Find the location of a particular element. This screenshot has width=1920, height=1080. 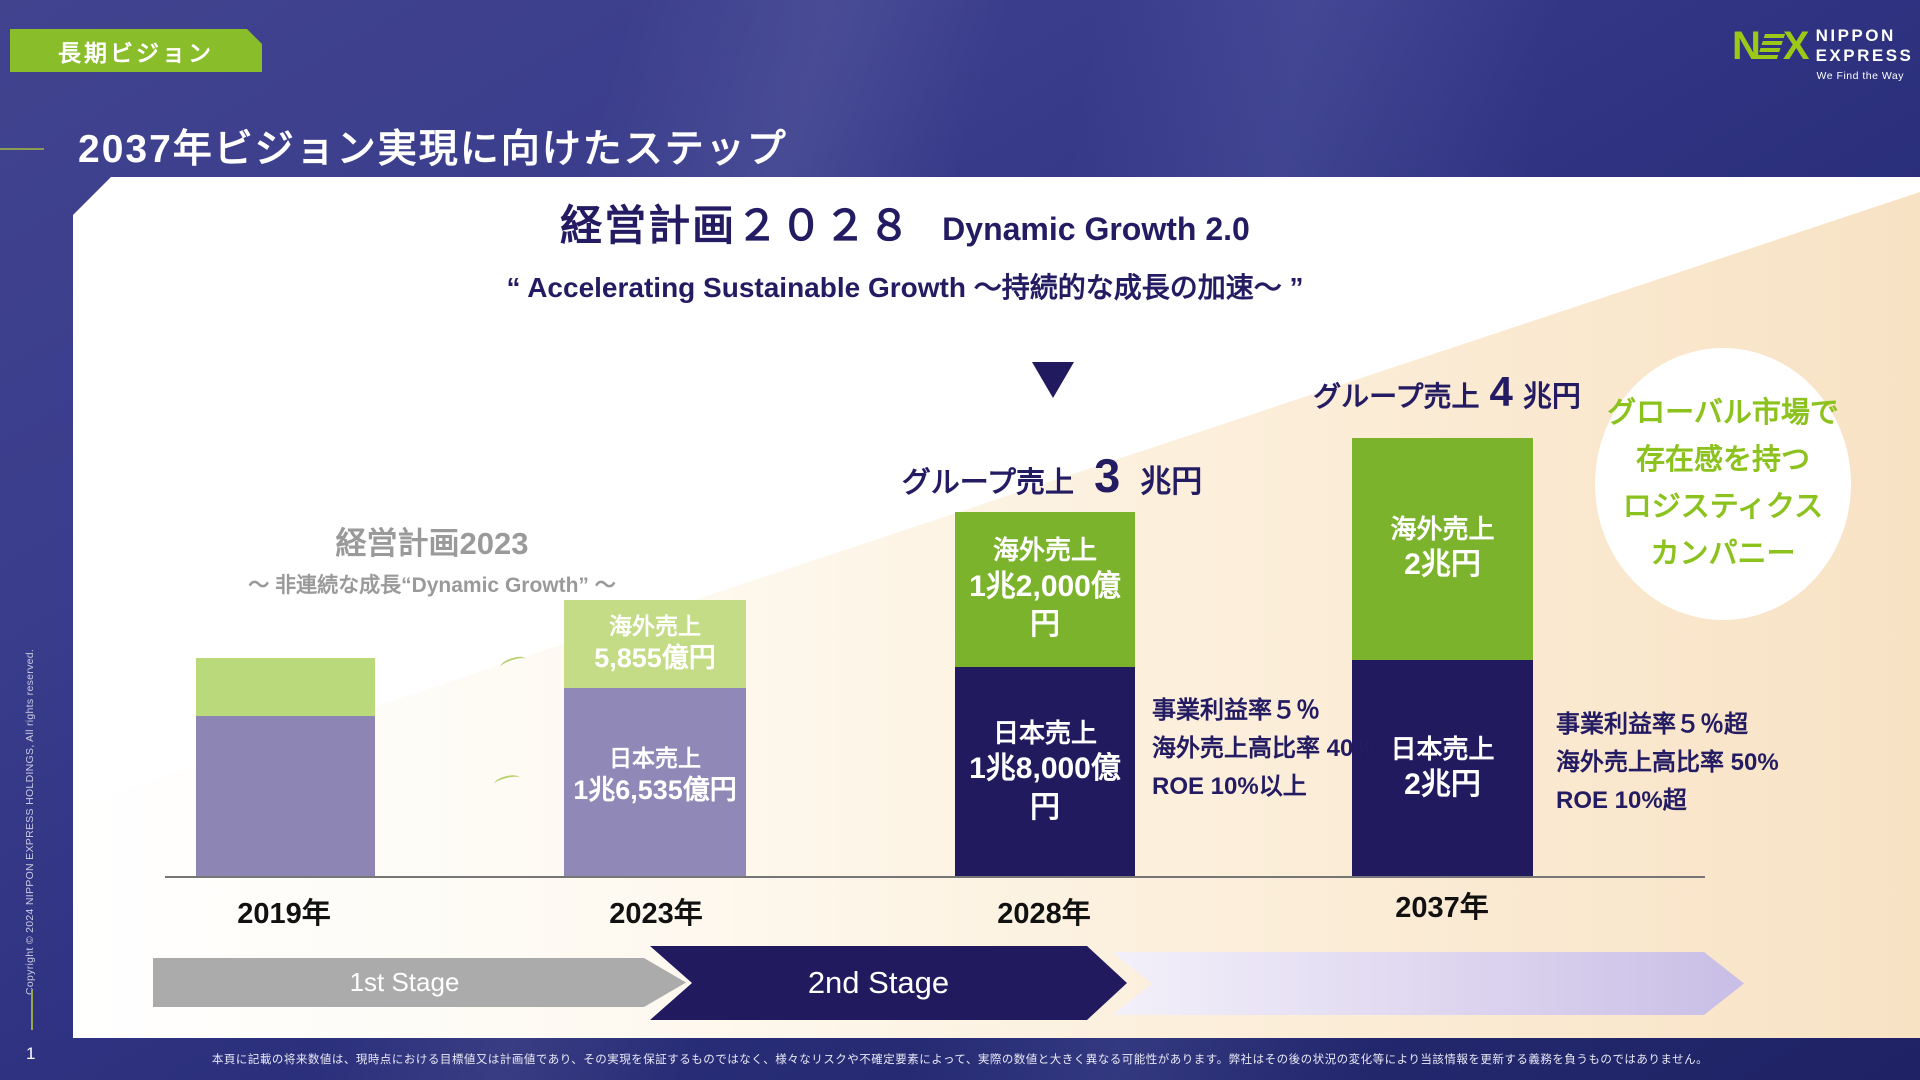

bar-2028-overseas-value: 1兆2,000億円 is located at coordinates (1045, 605).